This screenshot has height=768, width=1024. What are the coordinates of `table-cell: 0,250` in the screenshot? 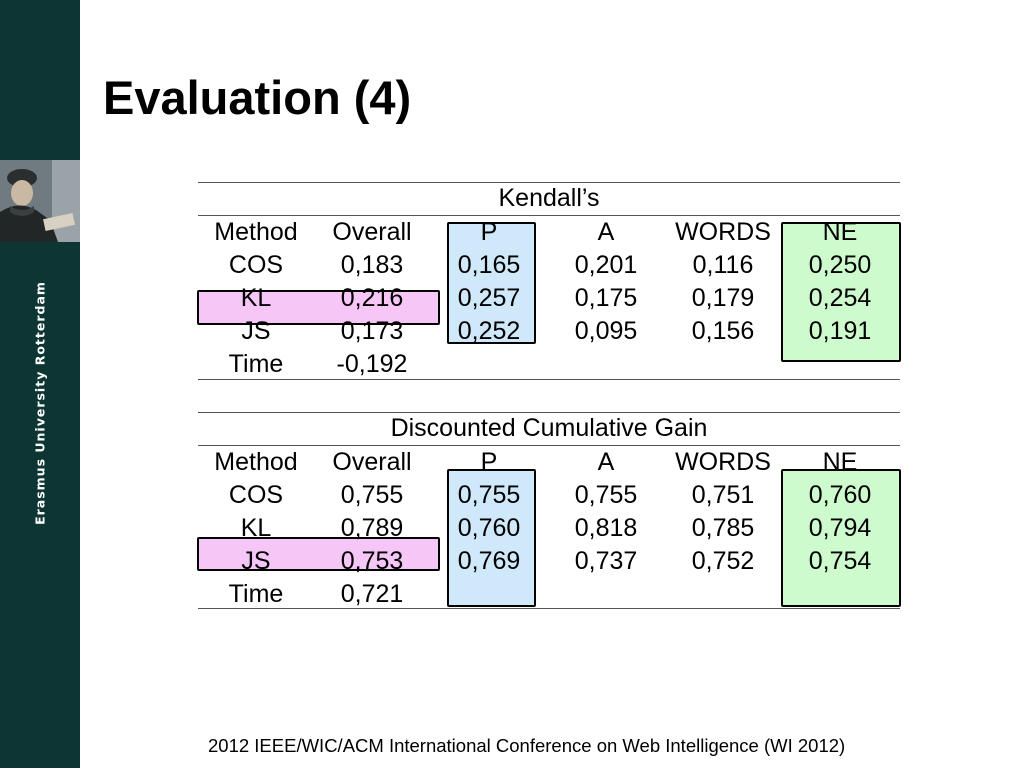 It's located at (840, 265).